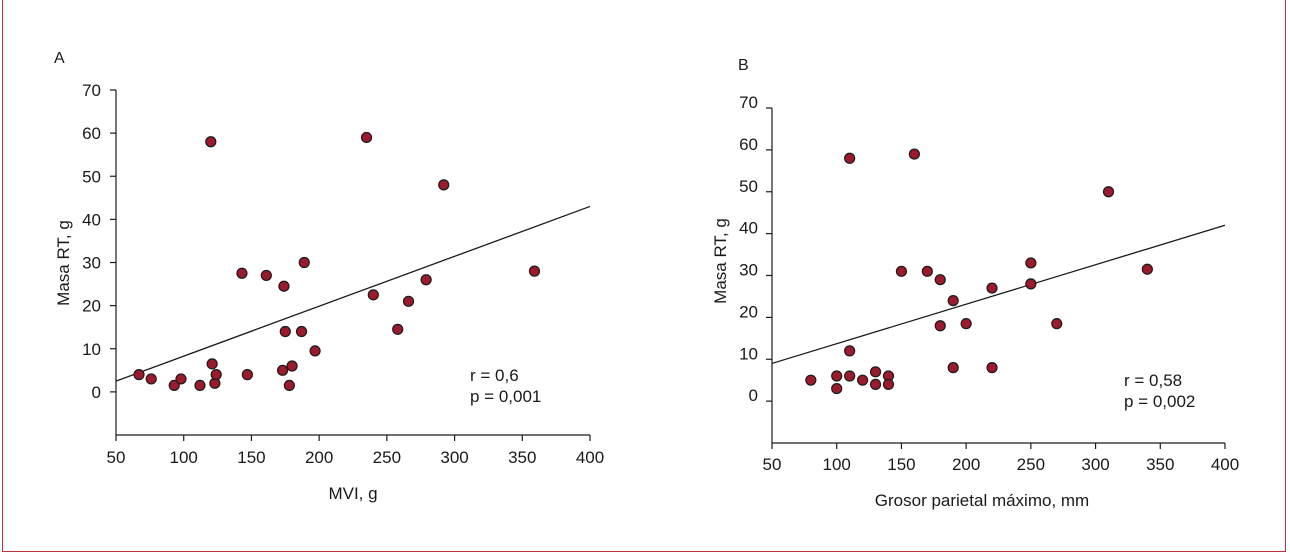 Image resolution: width=1290 pixels, height=555 pixels. I want to click on panel-a-x-tick-label: 400, so click(590, 457).